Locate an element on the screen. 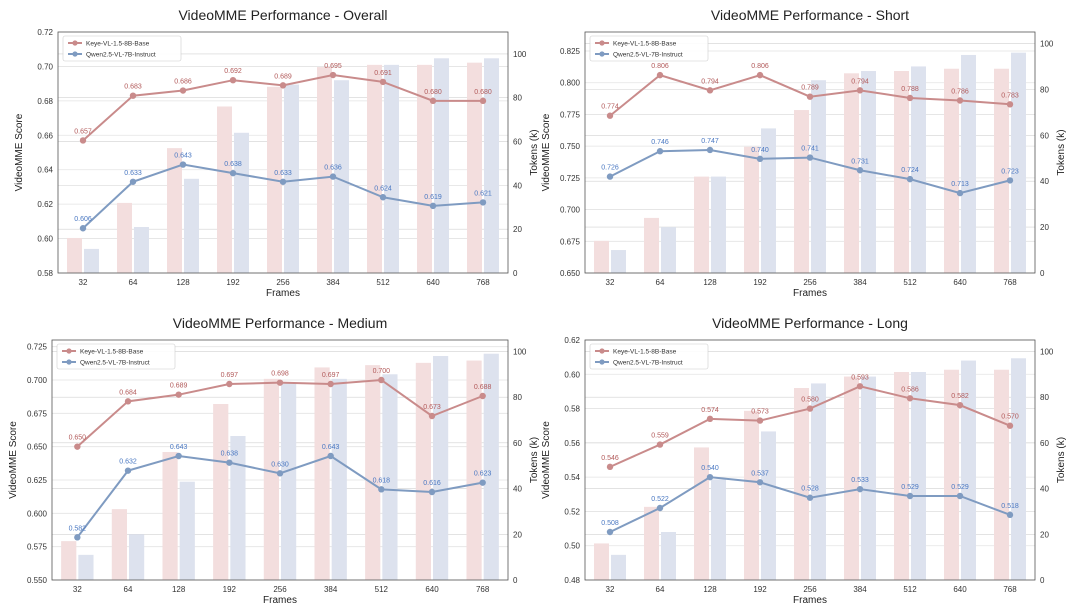  x-axis-label: Frames is located at coordinates (810, 293).